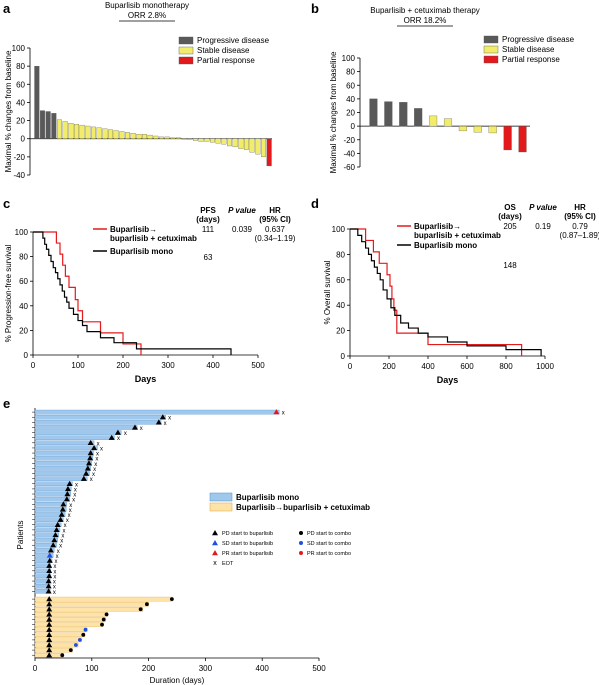  Describe the element at coordinates (580, 216) in the screenshot. I see `table-header: (95% CI)` at that location.